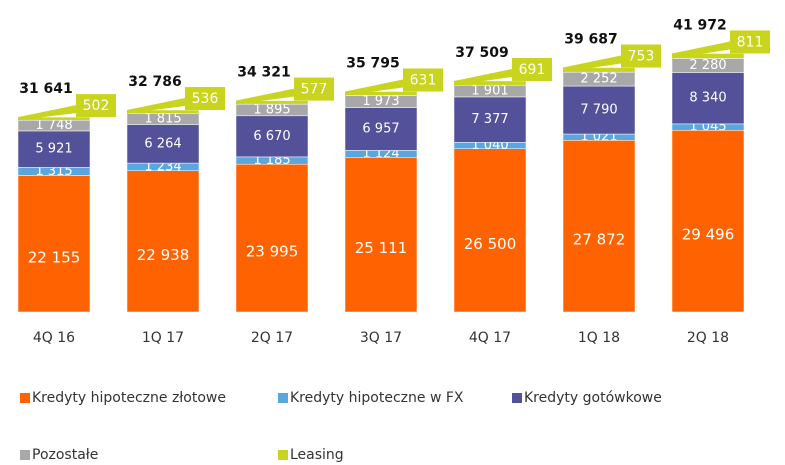  What do you see at coordinates (482, 53) in the screenshot?
I see `total-label: 37 509` at bounding box center [482, 53].